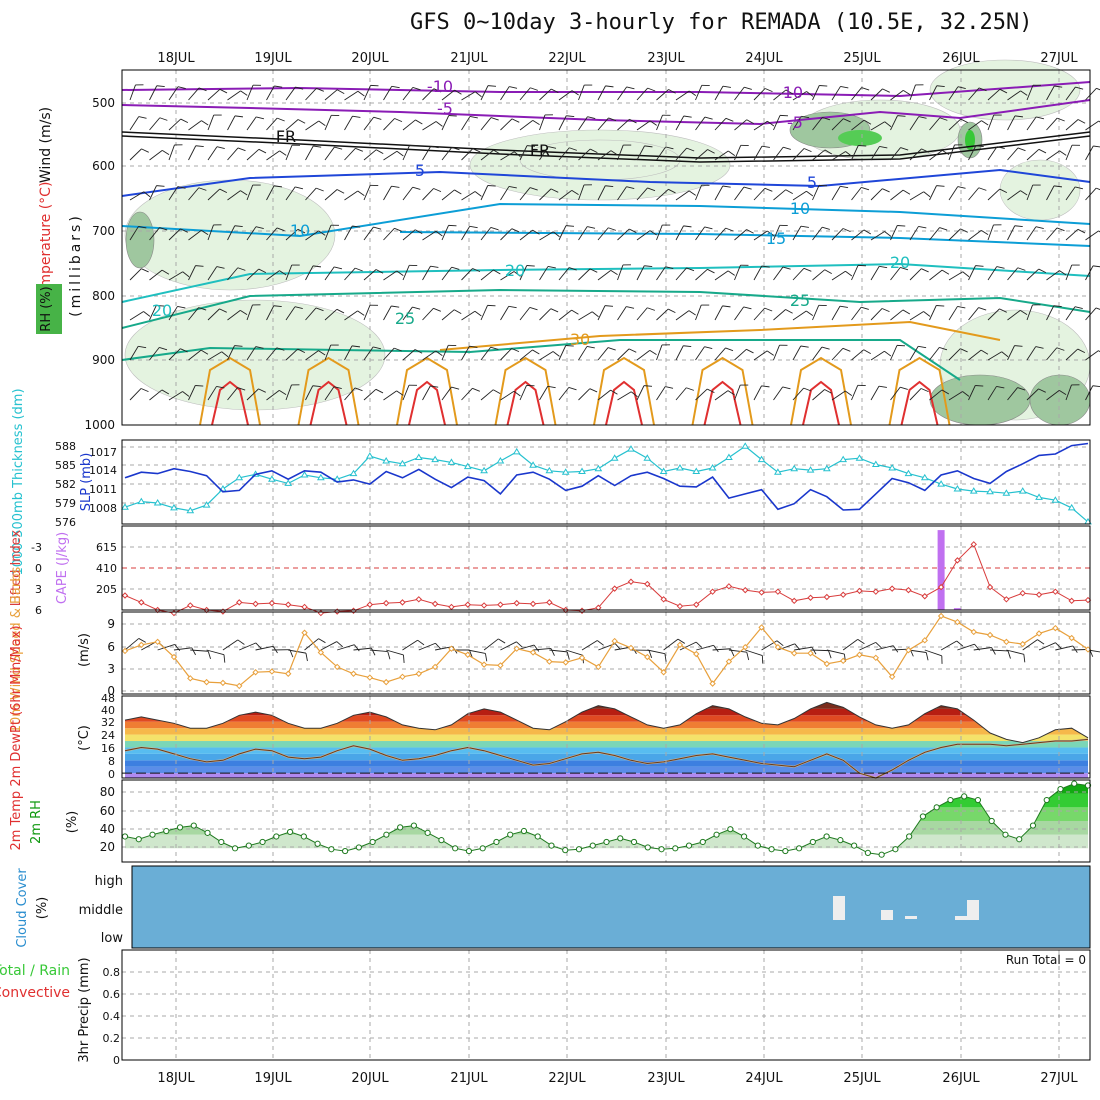  I want to click on date-label-bottom: 22JUL, so click(567, 1078).